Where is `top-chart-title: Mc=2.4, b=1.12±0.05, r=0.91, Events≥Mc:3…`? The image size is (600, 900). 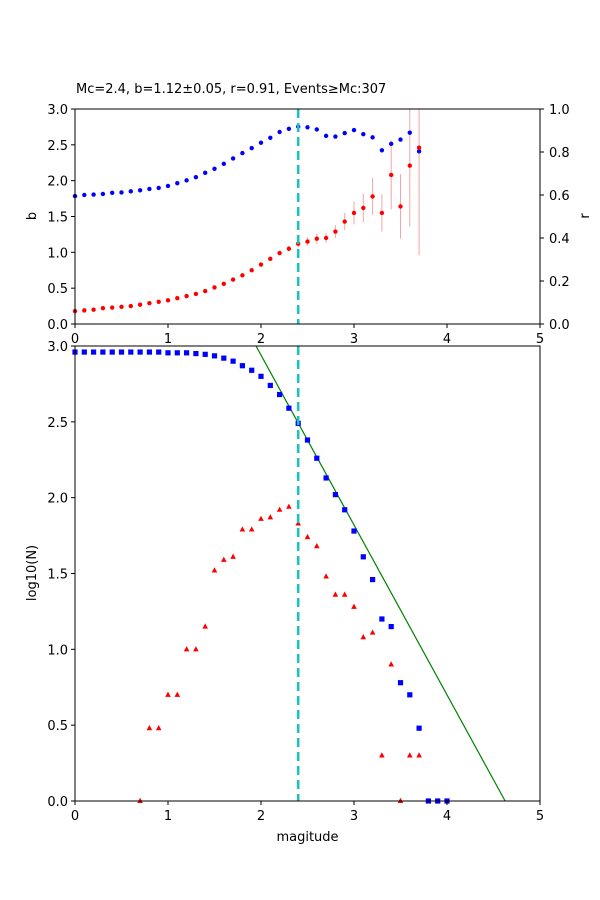
top-chart-title: Mc=2.4, b=1.12±0.05, r=0.91, Events≥Mc:3… is located at coordinates (231, 89).